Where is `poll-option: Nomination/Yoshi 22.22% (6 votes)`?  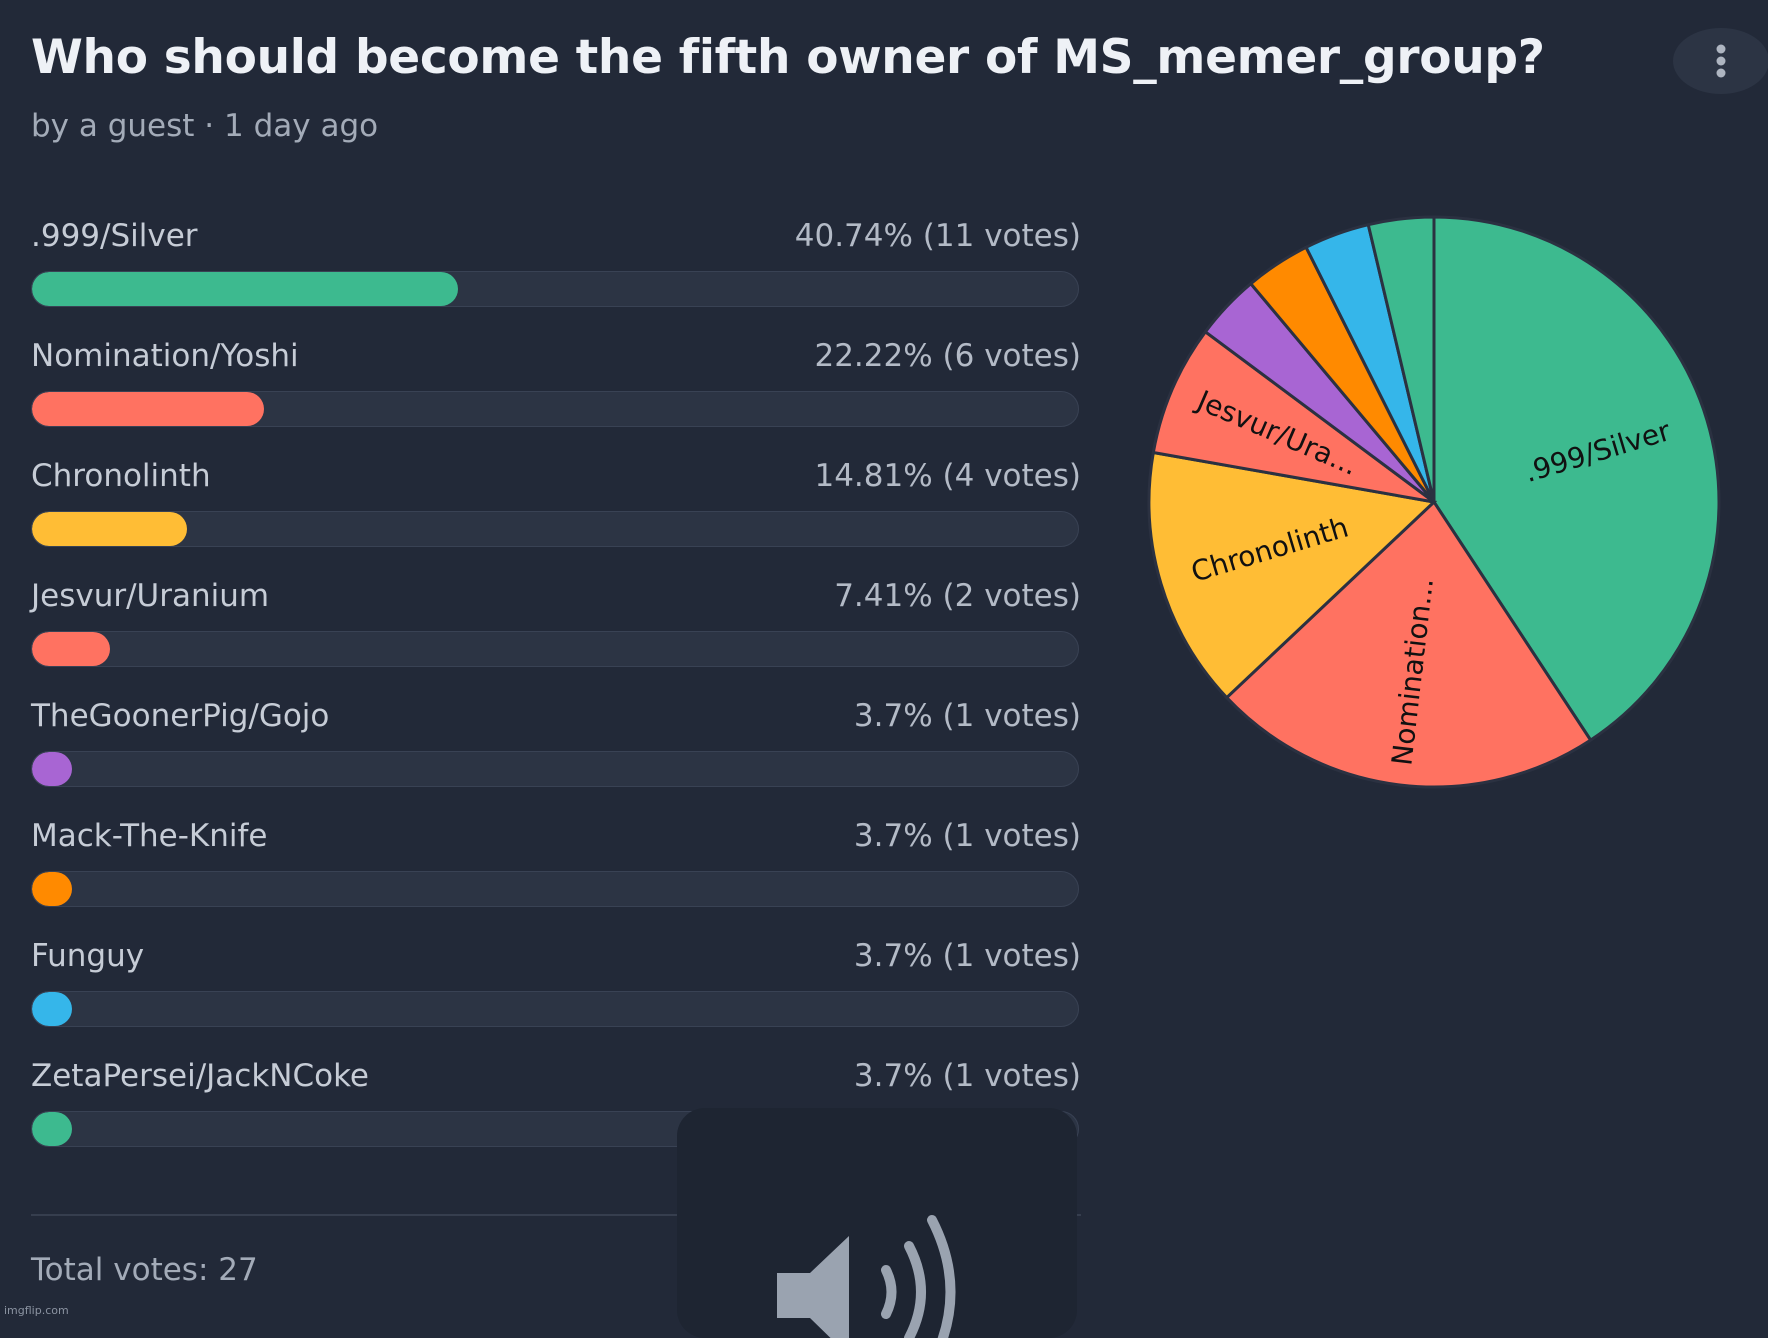 poll-option: Nomination/Yoshi 22.22% (6 votes) is located at coordinates (556, 393).